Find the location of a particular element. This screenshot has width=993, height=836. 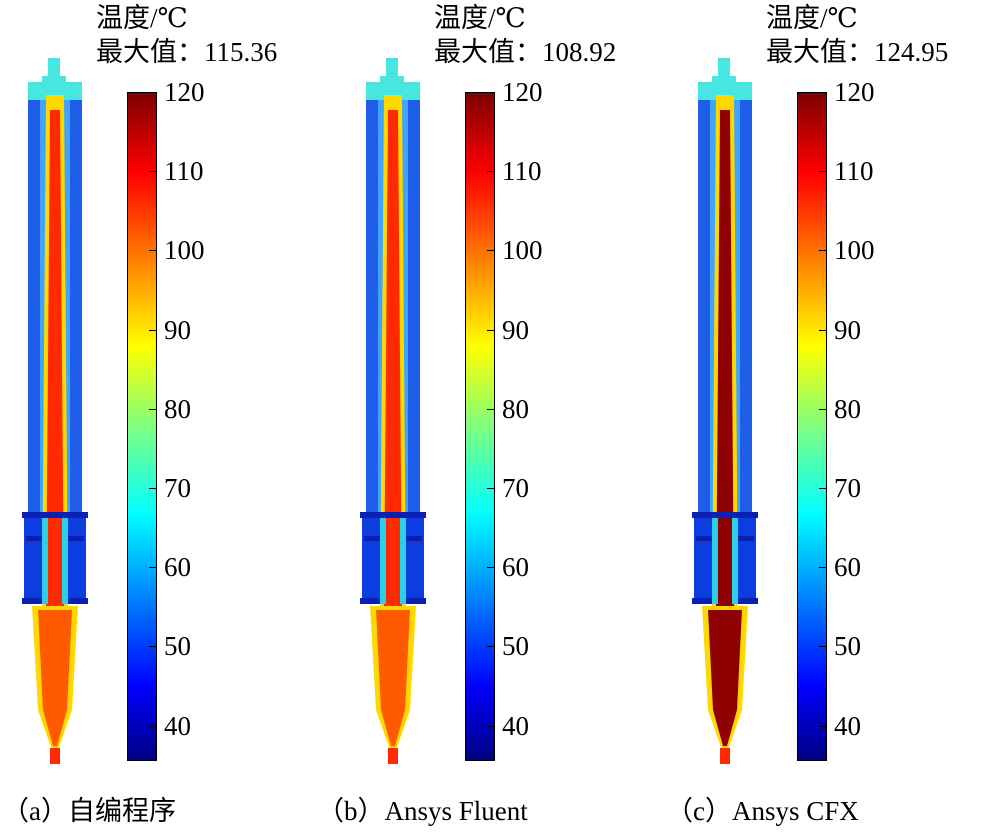

caption-c: （c）Ansys CFX is located at coordinates (762, 811).